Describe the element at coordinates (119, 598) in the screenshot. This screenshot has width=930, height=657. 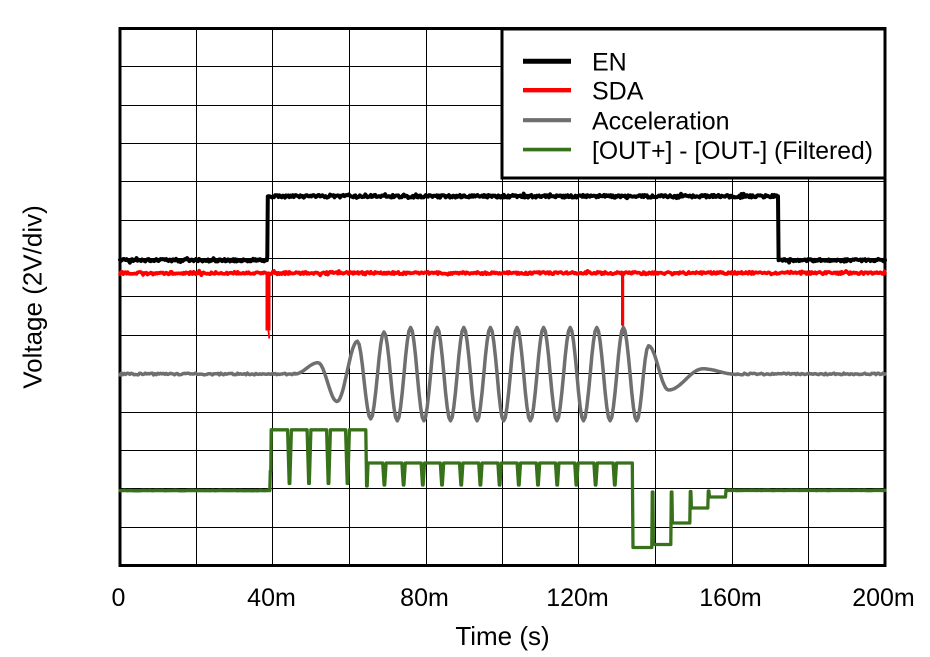
I see `svg-text: 0` at that location.